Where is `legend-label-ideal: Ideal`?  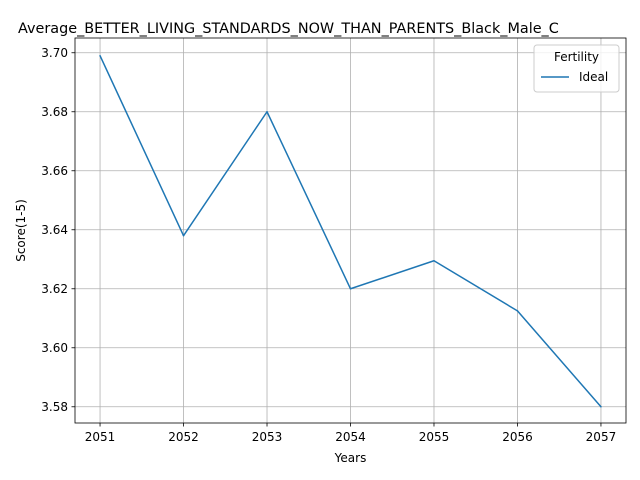
legend-label-ideal: Ideal is located at coordinates (593, 77).